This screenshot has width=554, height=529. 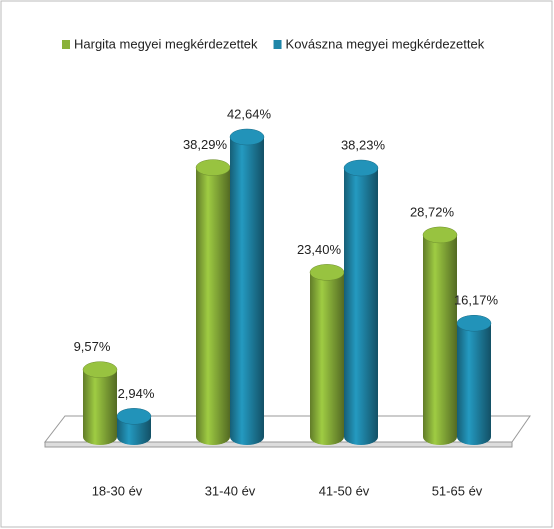 I want to click on data-label: 38,29%, so click(x=205, y=144).